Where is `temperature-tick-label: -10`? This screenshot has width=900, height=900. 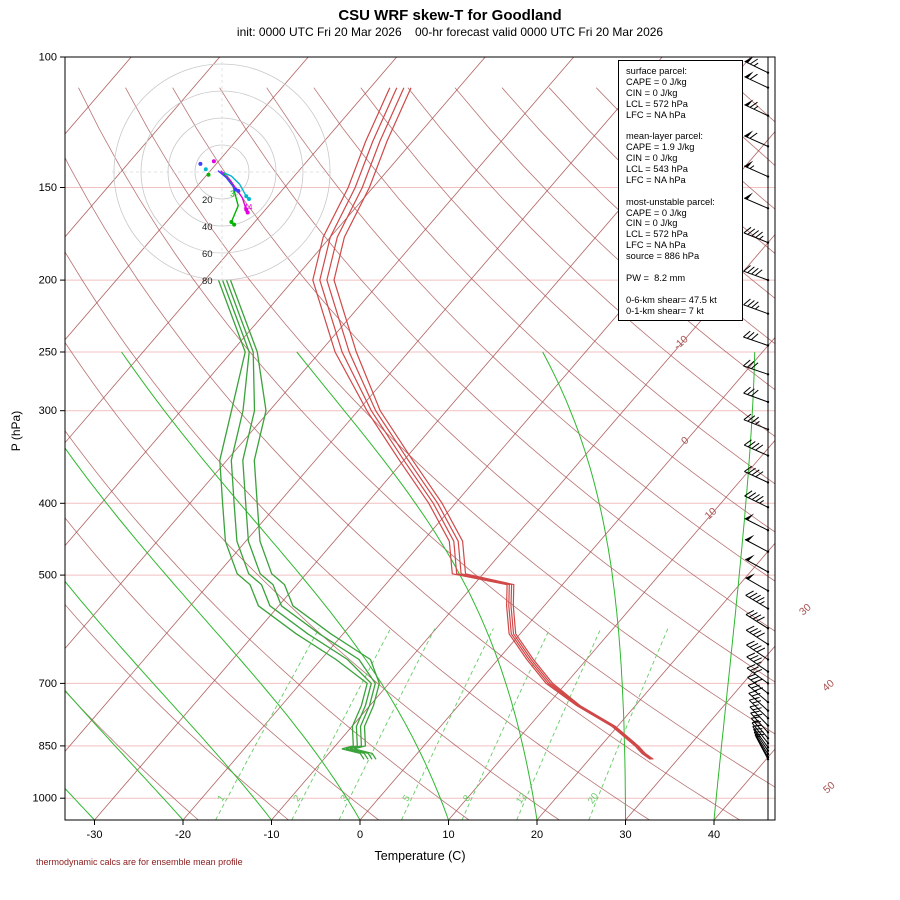
temperature-tick-label: -10 is located at coordinates (272, 835).